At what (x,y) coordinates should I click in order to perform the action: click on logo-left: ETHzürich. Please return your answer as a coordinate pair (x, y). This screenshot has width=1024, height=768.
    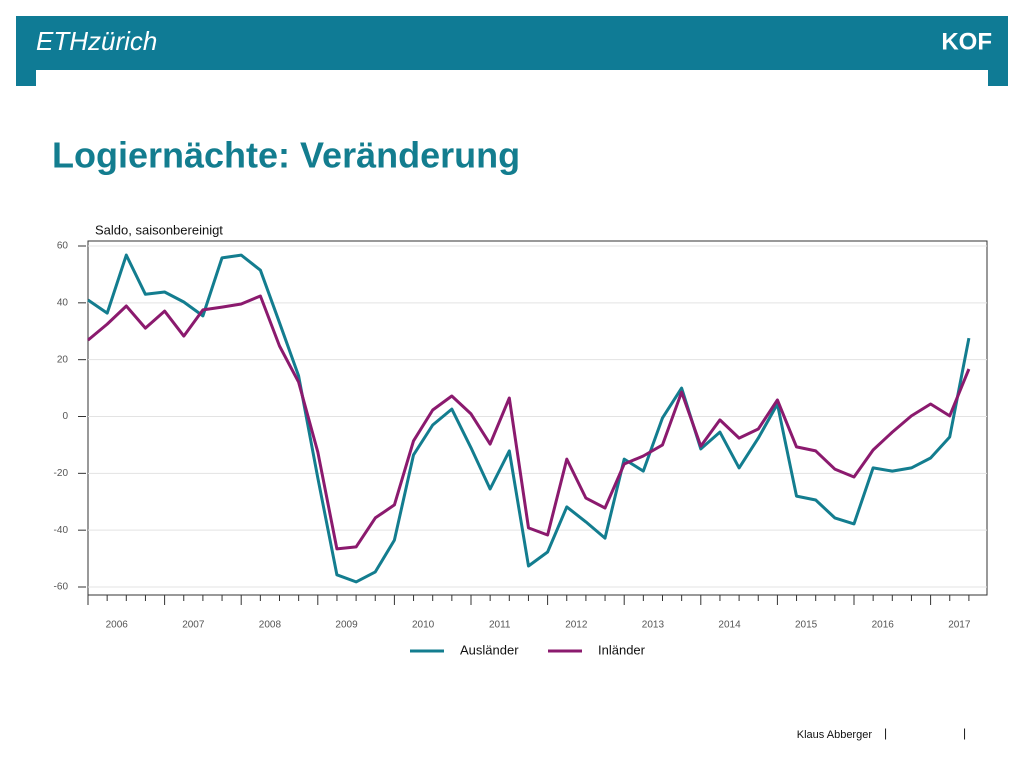
    Looking at the image, I should click on (96, 41).